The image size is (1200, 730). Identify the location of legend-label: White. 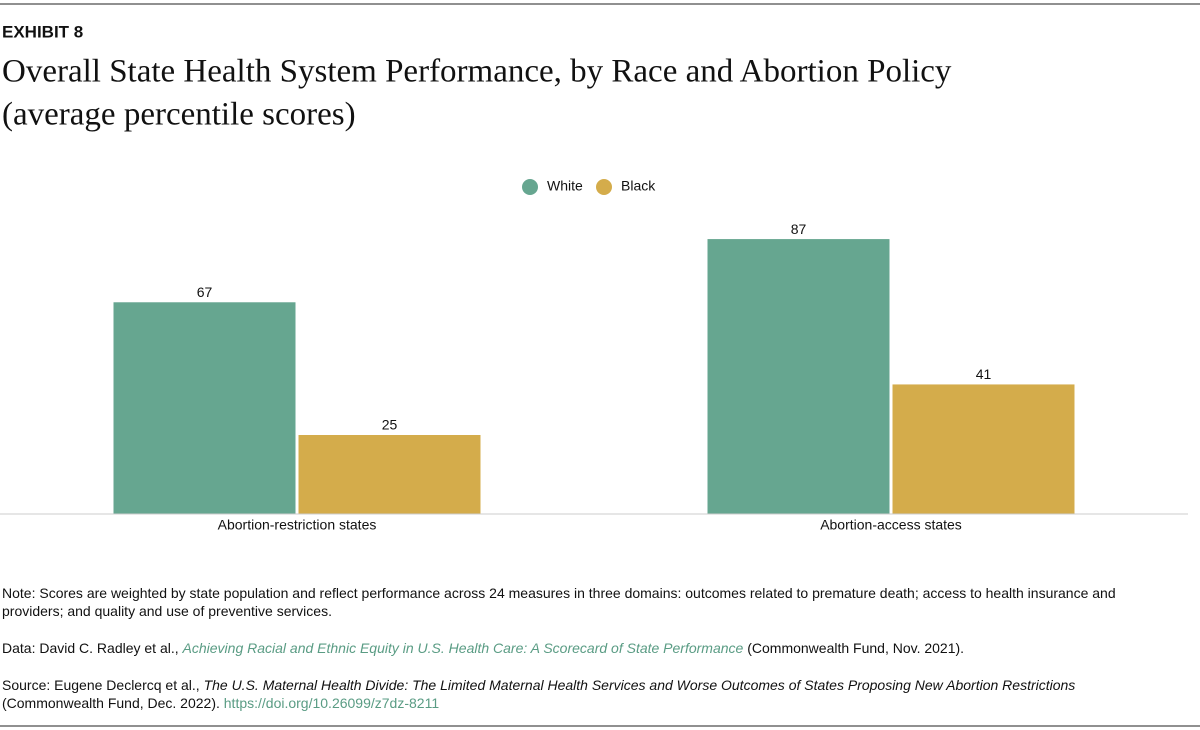
(565, 186).